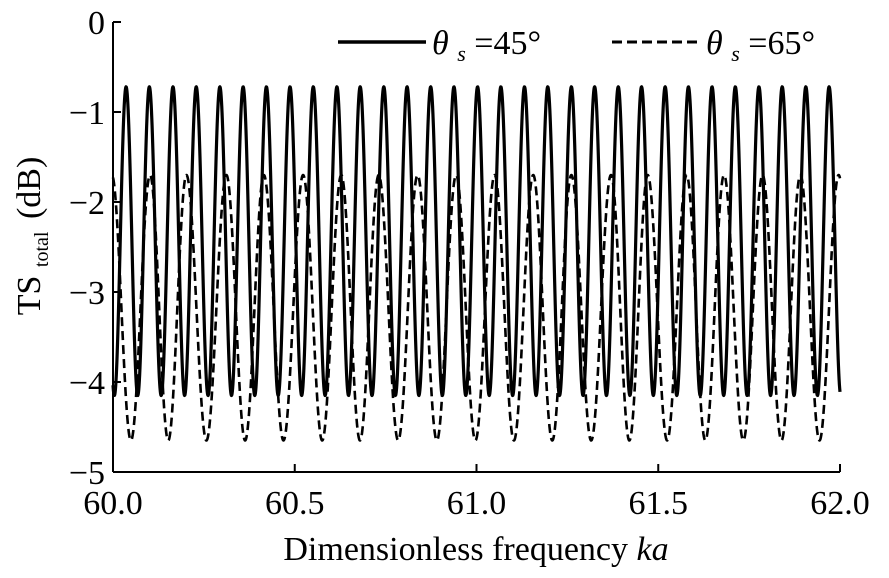 The width and height of the screenshot is (889, 578). What do you see at coordinates (461, 53) in the screenshot?
I see `legend-sub-1: s` at bounding box center [461, 53].